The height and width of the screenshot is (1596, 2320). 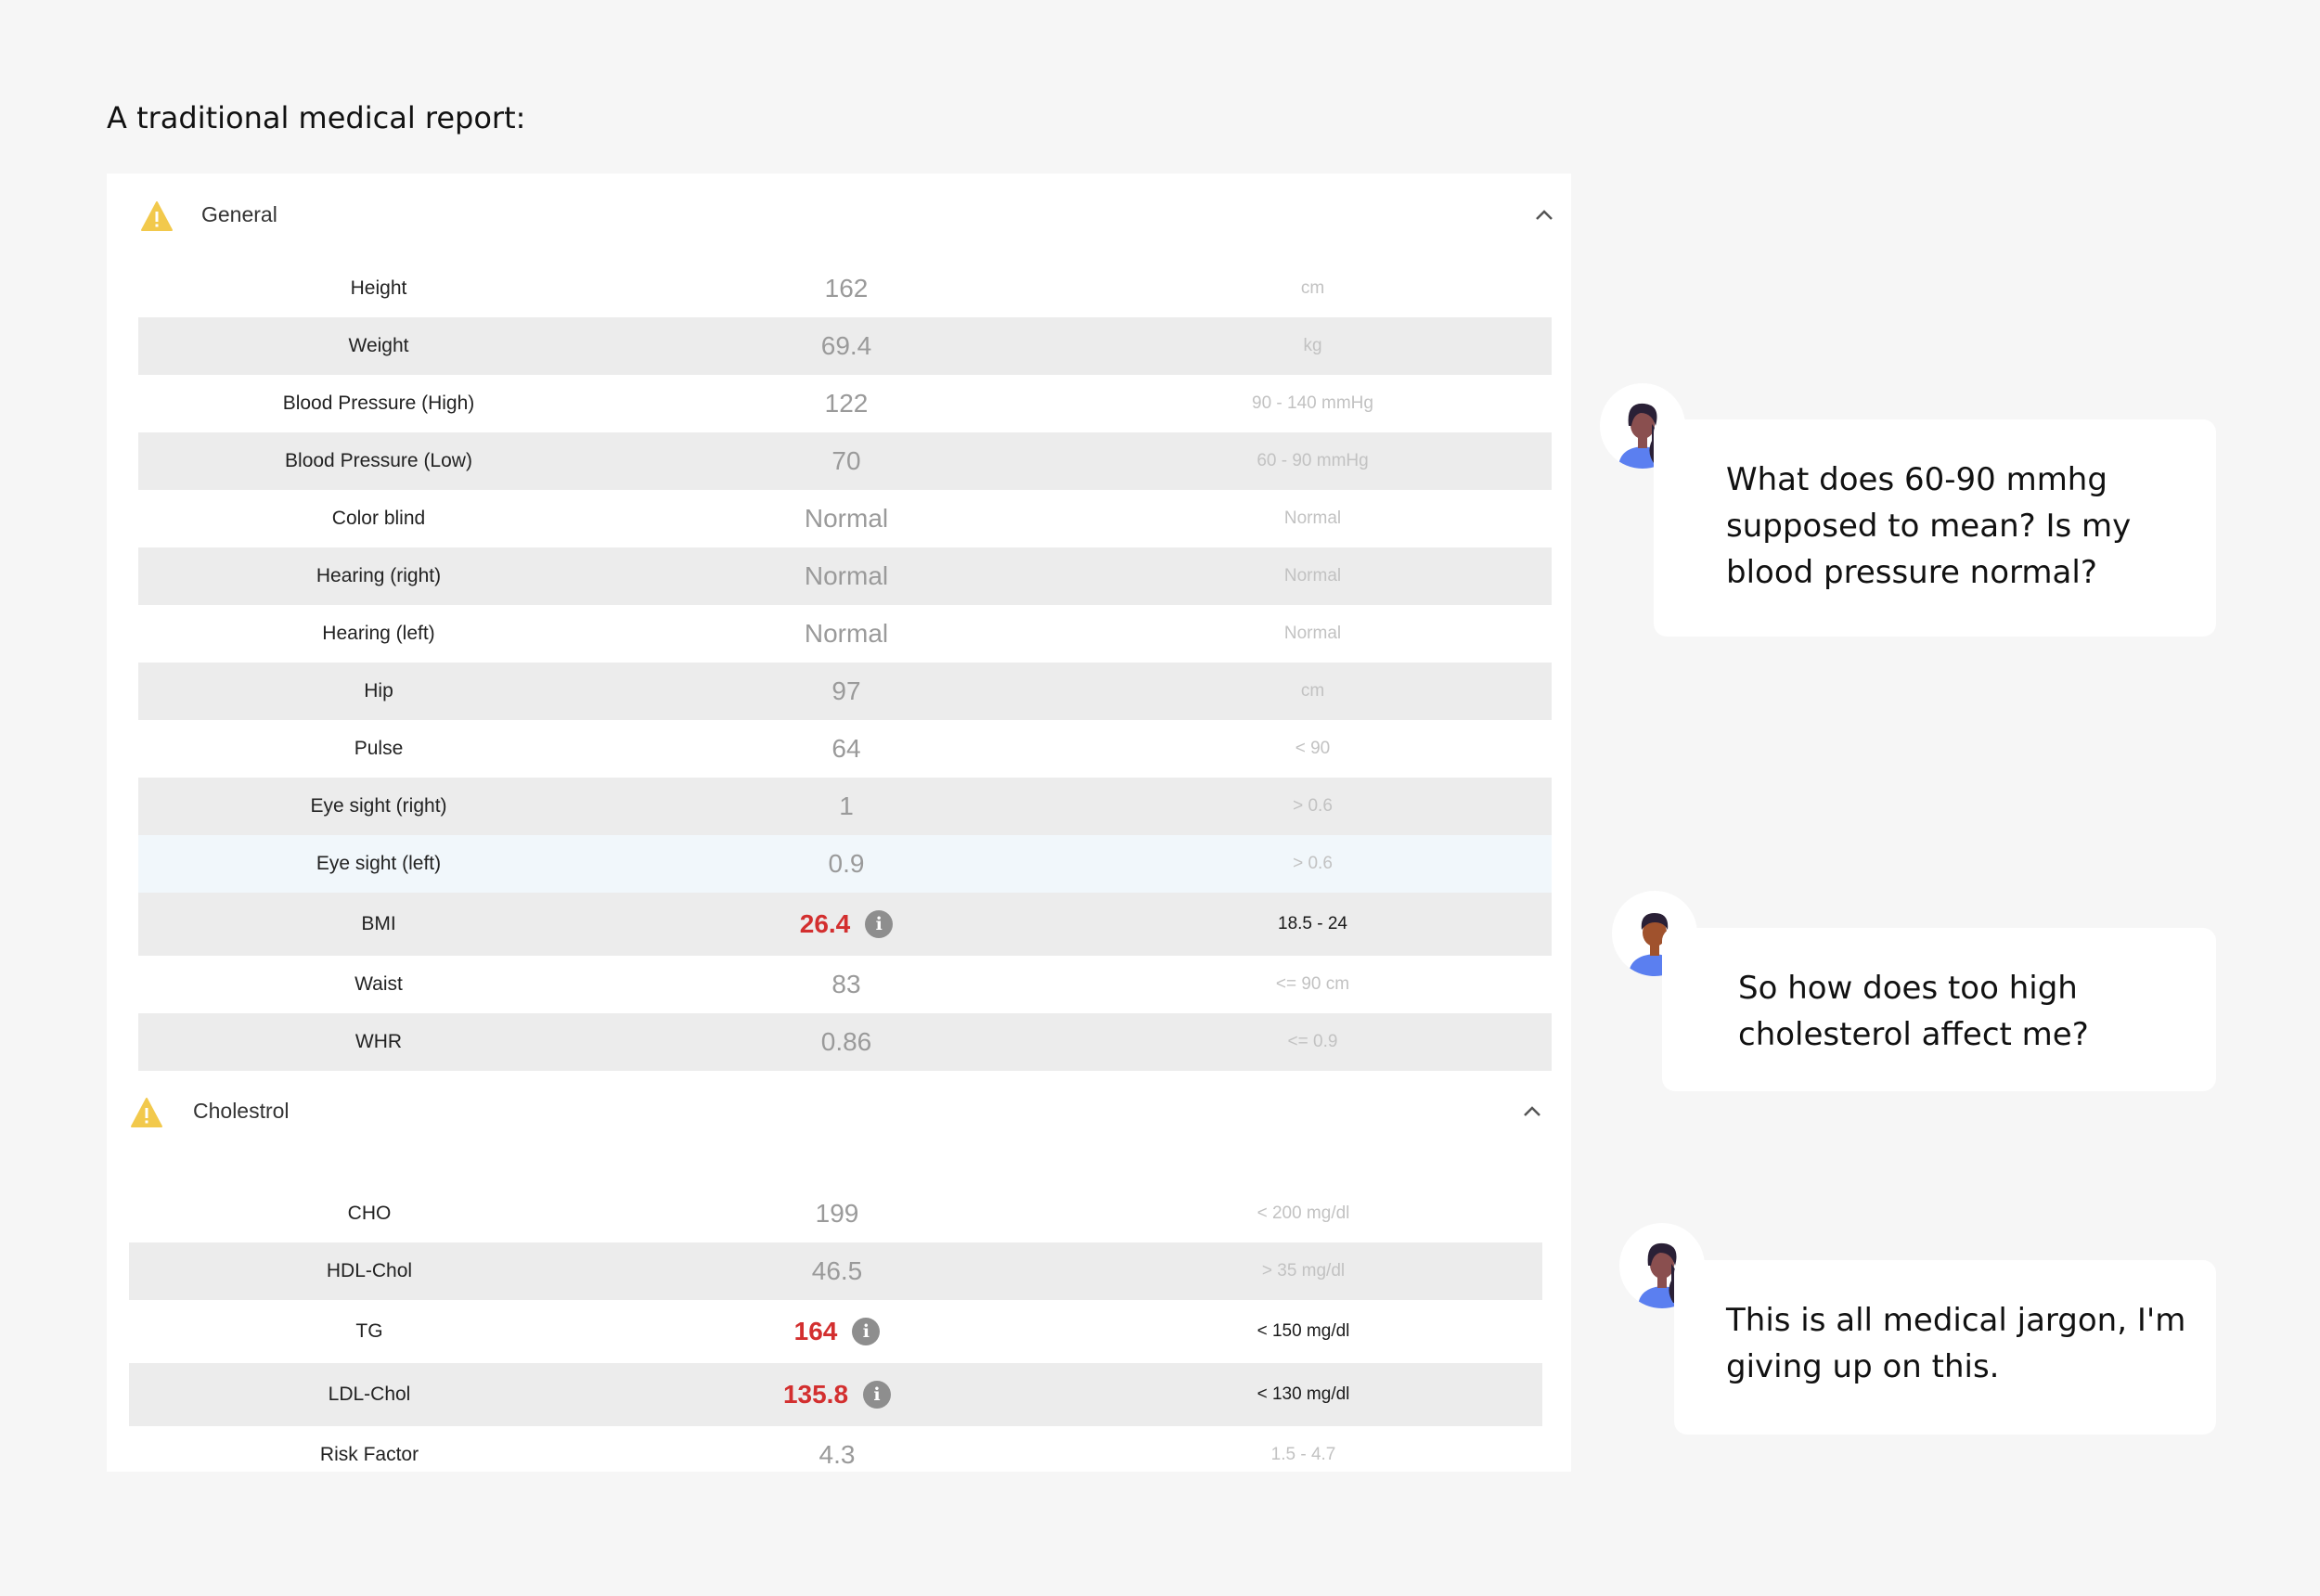 I want to click on row-label: Blood Pressure (Low), so click(x=379, y=461).